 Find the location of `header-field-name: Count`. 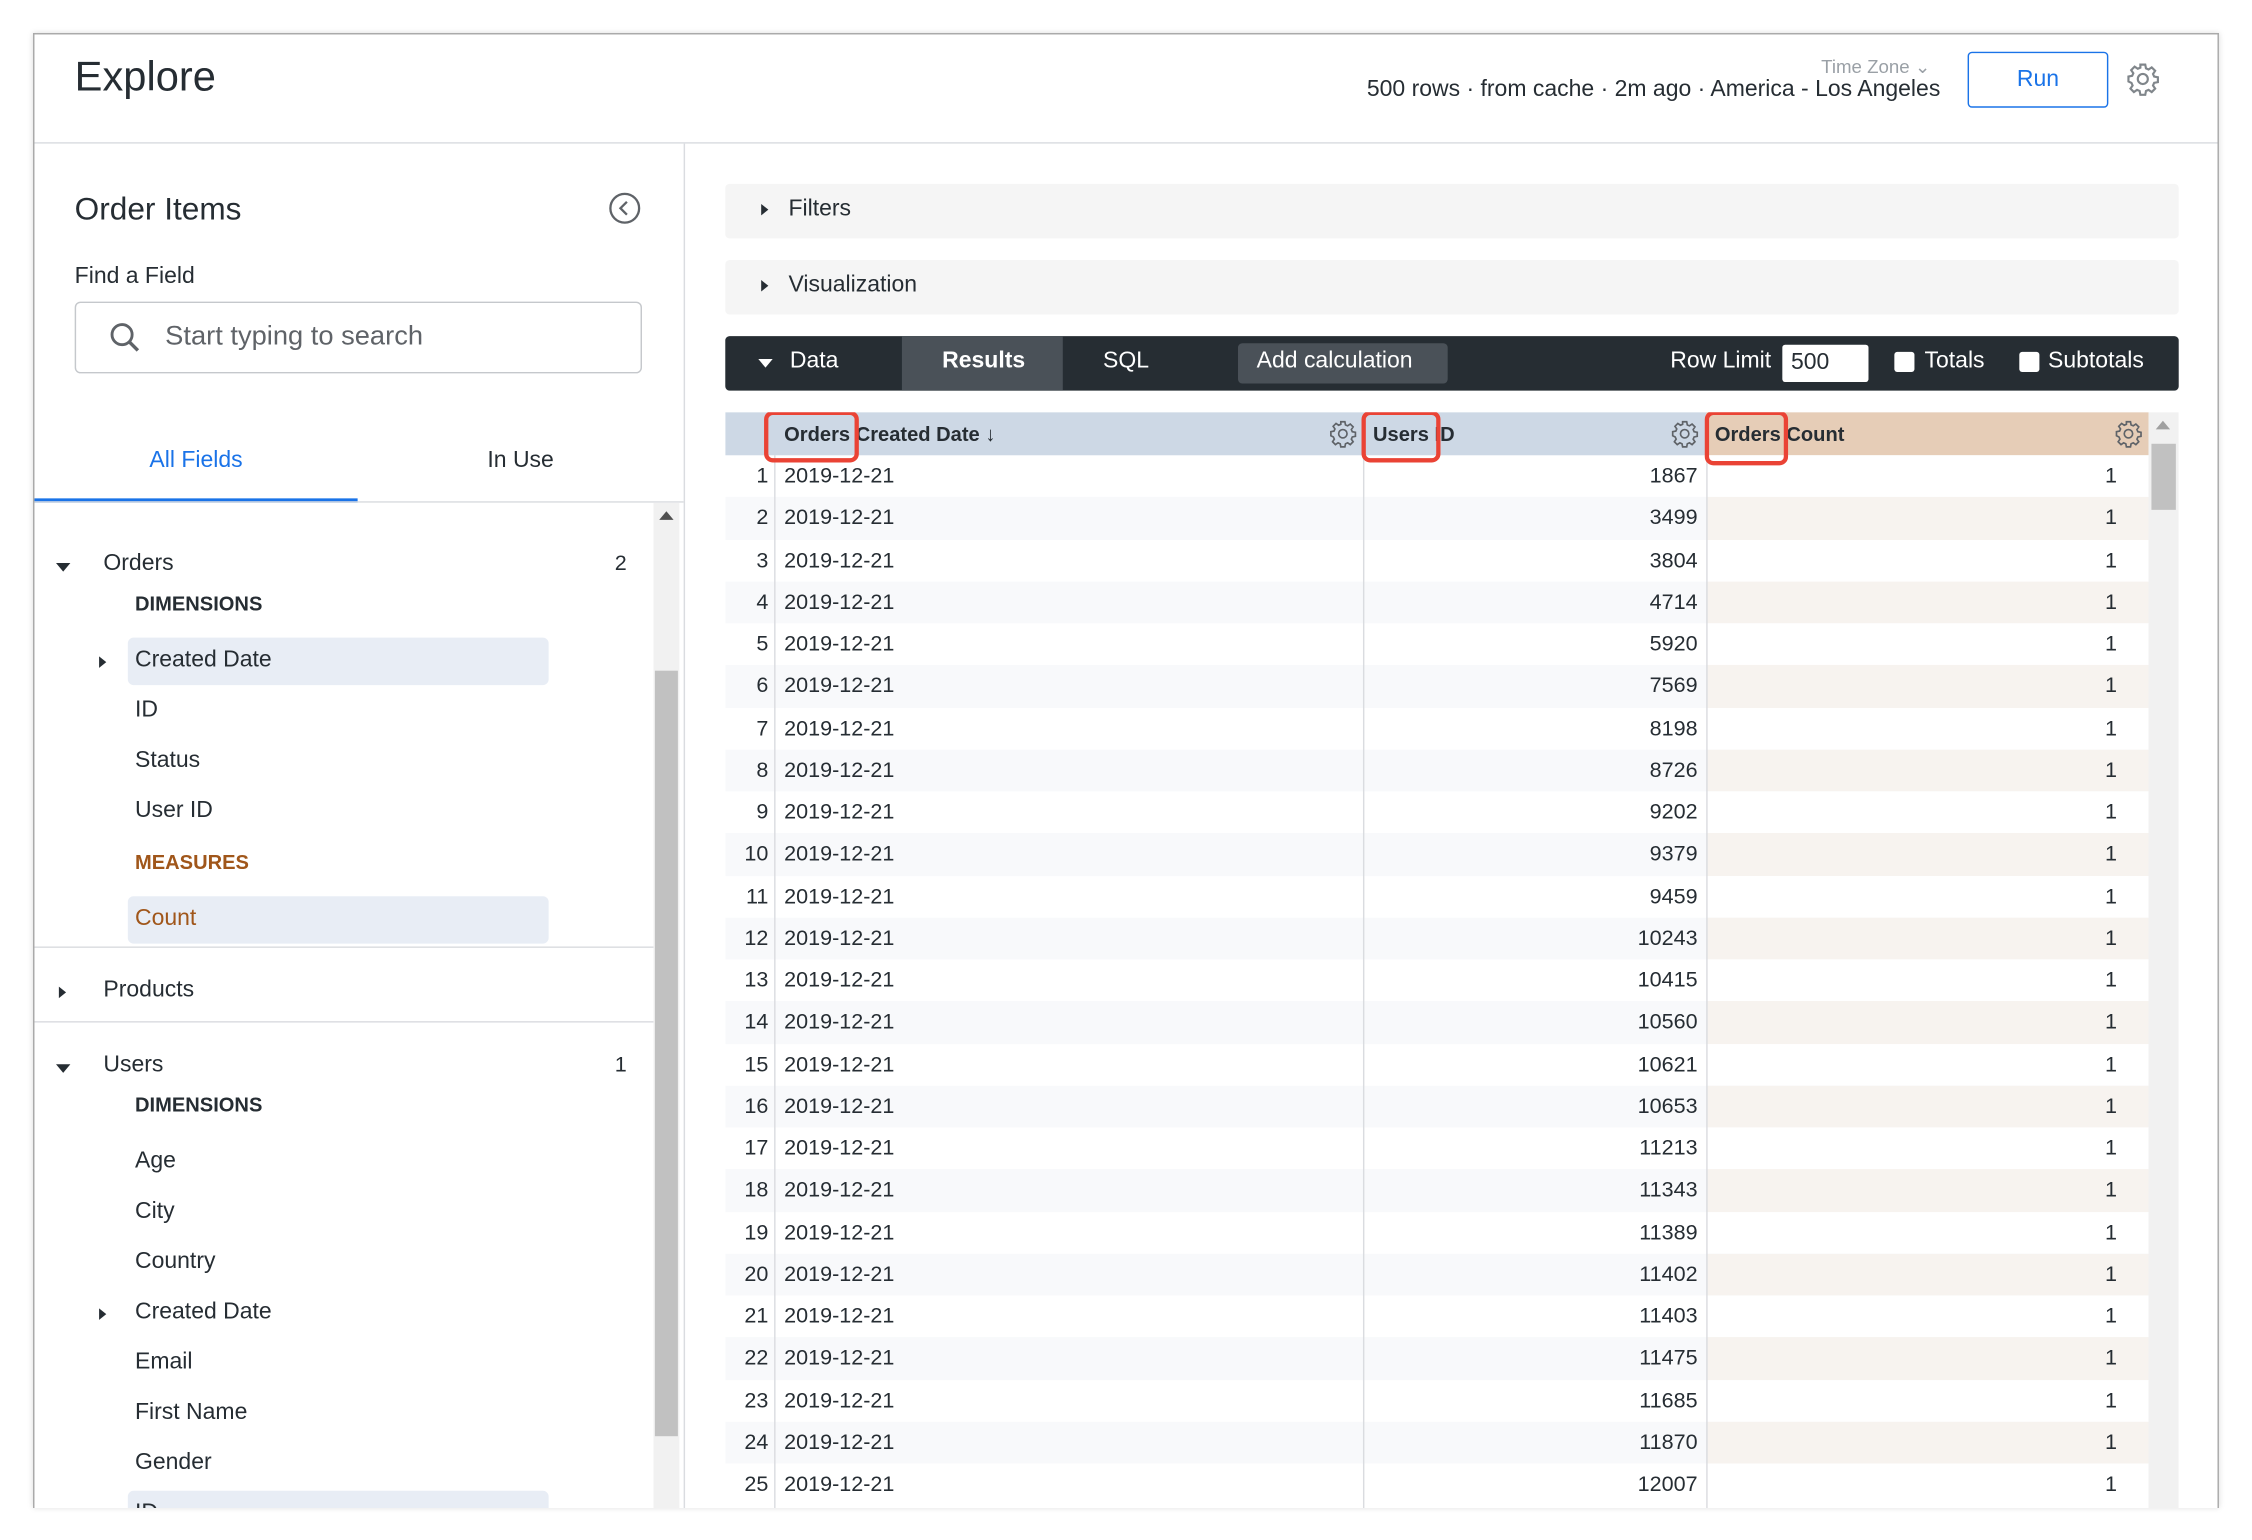

header-field-name: Count is located at coordinates (1815, 434).